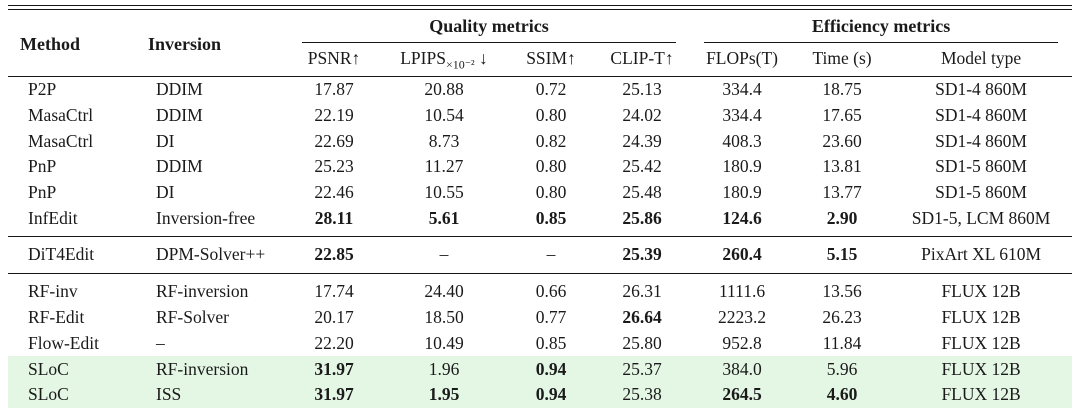 The image size is (1080, 408). I want to click on cell-flops: 408.3, so click(742, 140).